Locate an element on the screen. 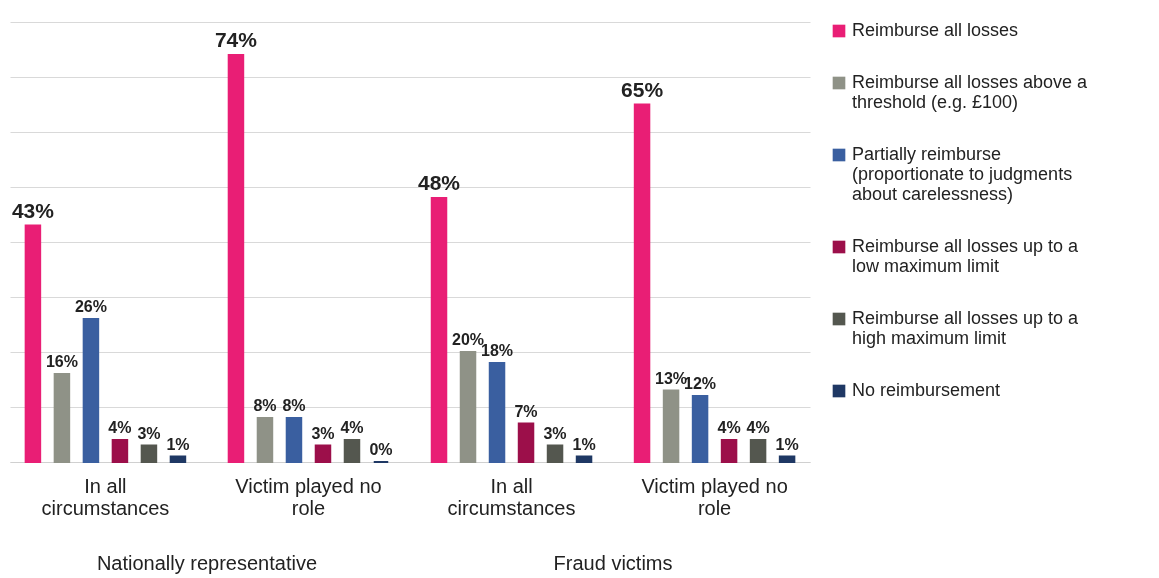 The width and height of the screenshot is (1159, 578). data-label: 0% is located at coordinates (381, 449).